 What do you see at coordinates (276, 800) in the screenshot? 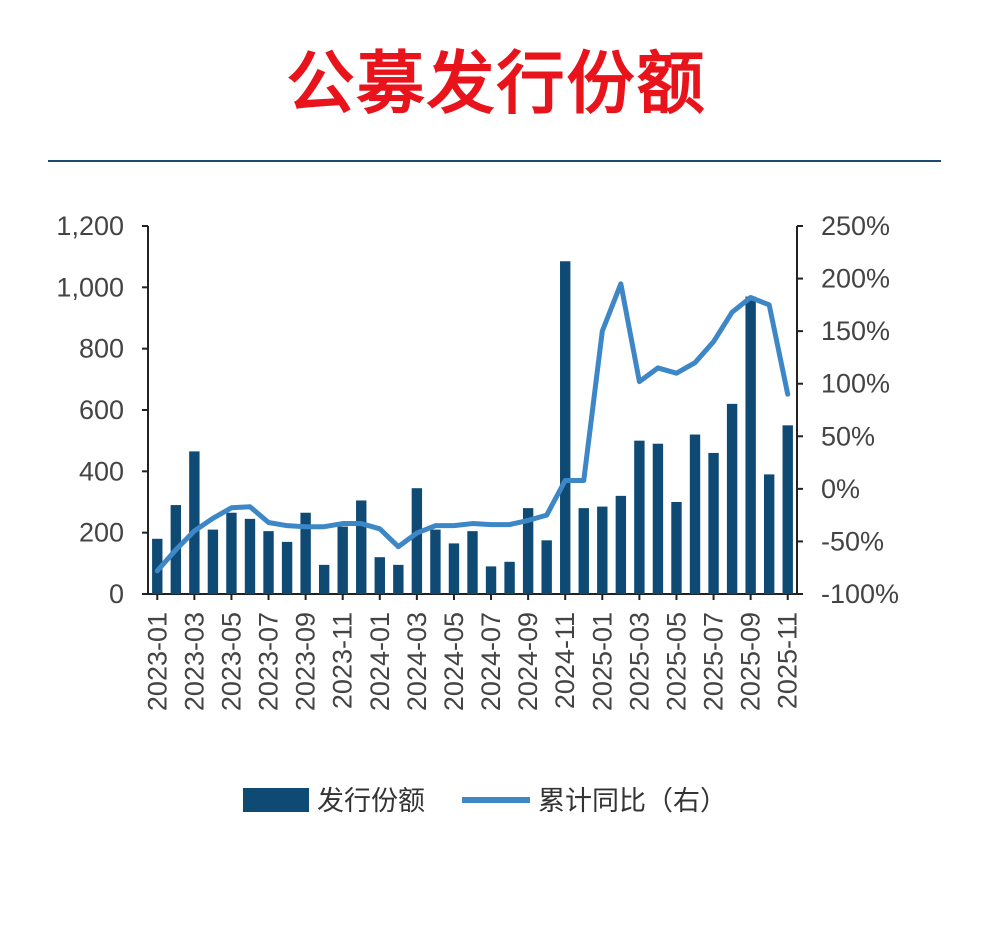
I see `legend-bar-swatch` at bounding box center [276, 800].